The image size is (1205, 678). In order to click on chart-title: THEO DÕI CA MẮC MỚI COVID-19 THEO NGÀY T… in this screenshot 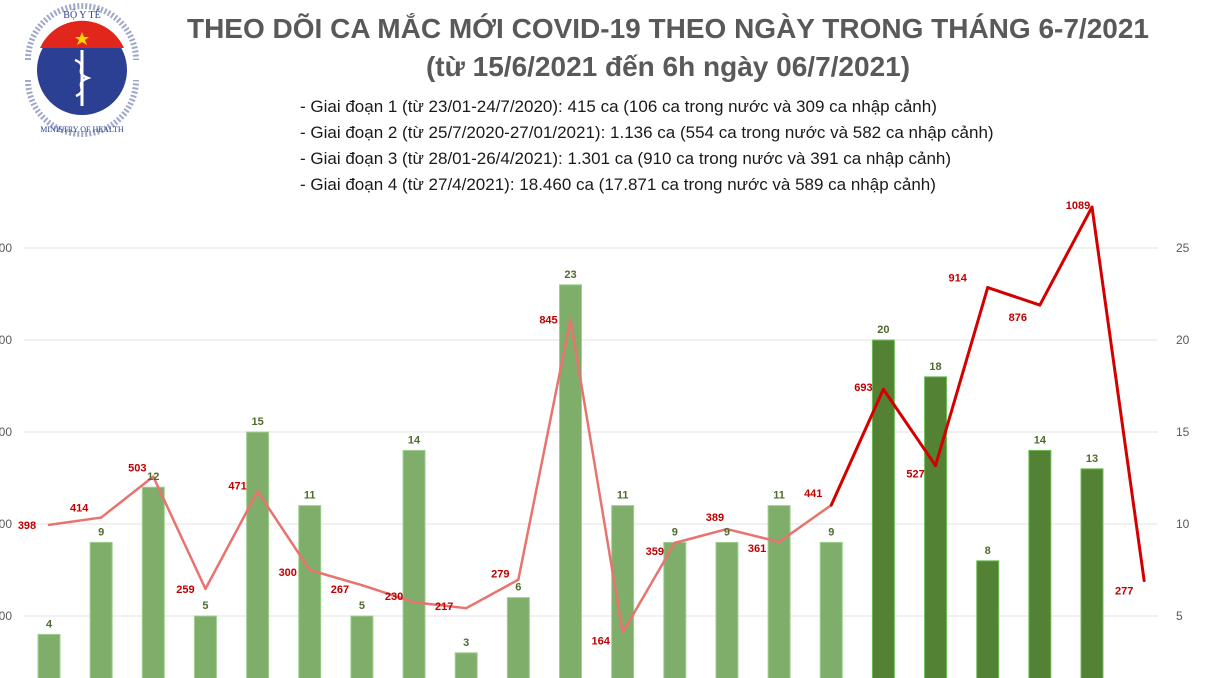, I will do `click(668, 28)`.